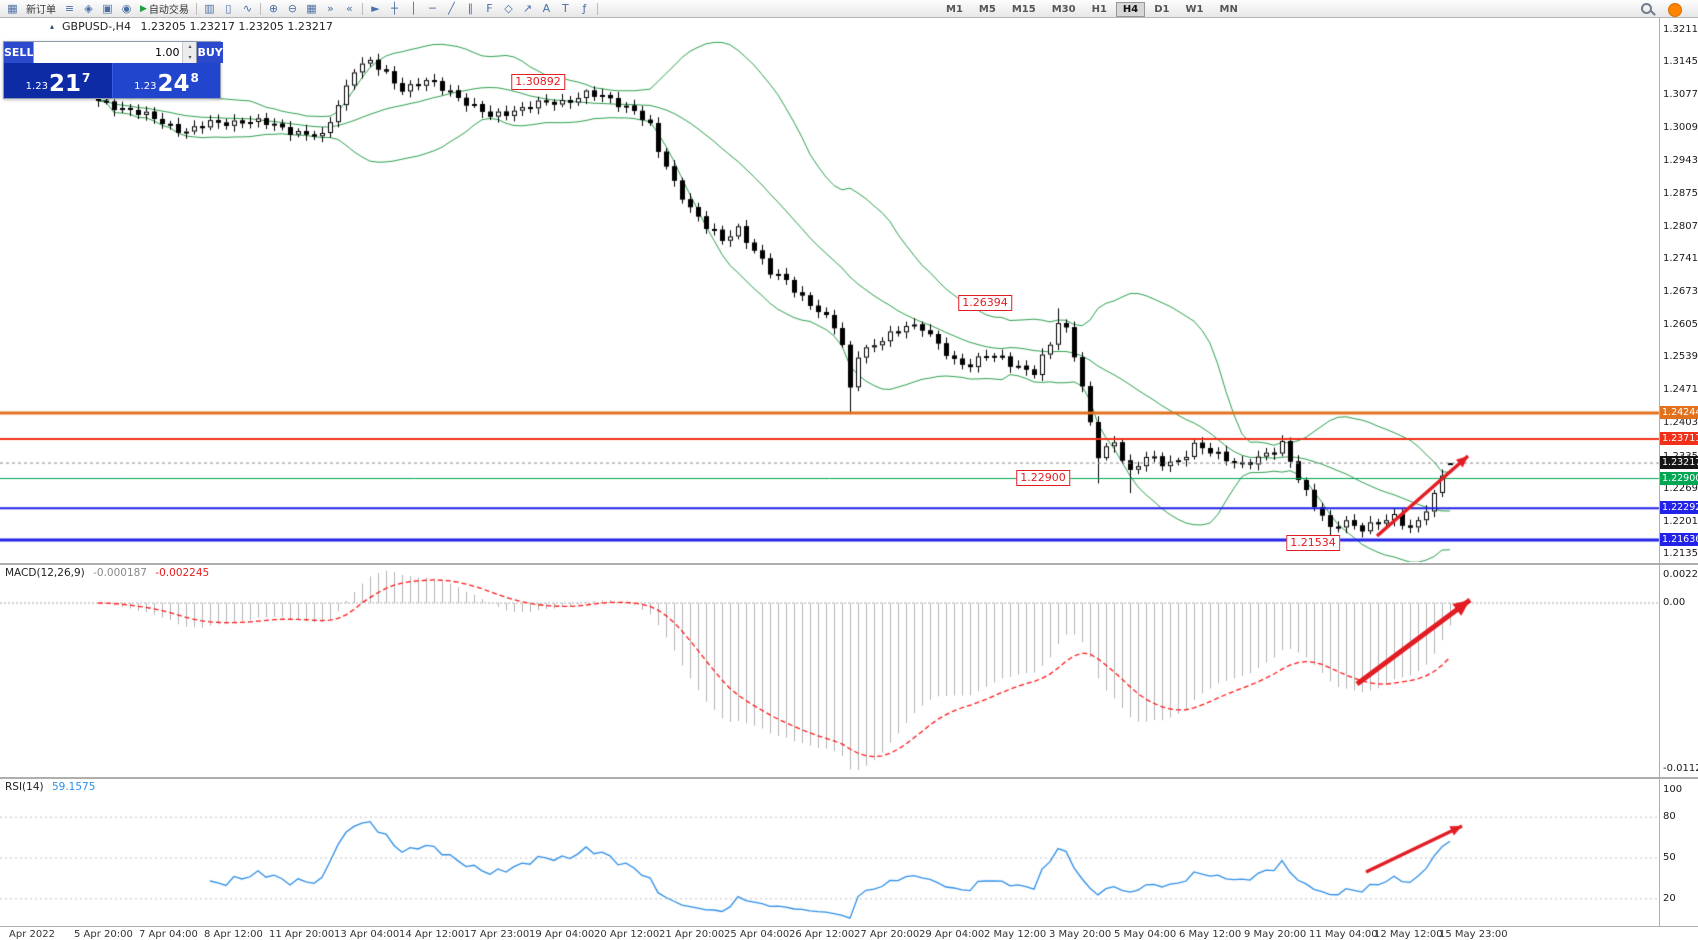  What do you see at coordinates (985, 303) in the screenshot?
I see `price-annotation: 1.26394` at bounding box center [985, 303].